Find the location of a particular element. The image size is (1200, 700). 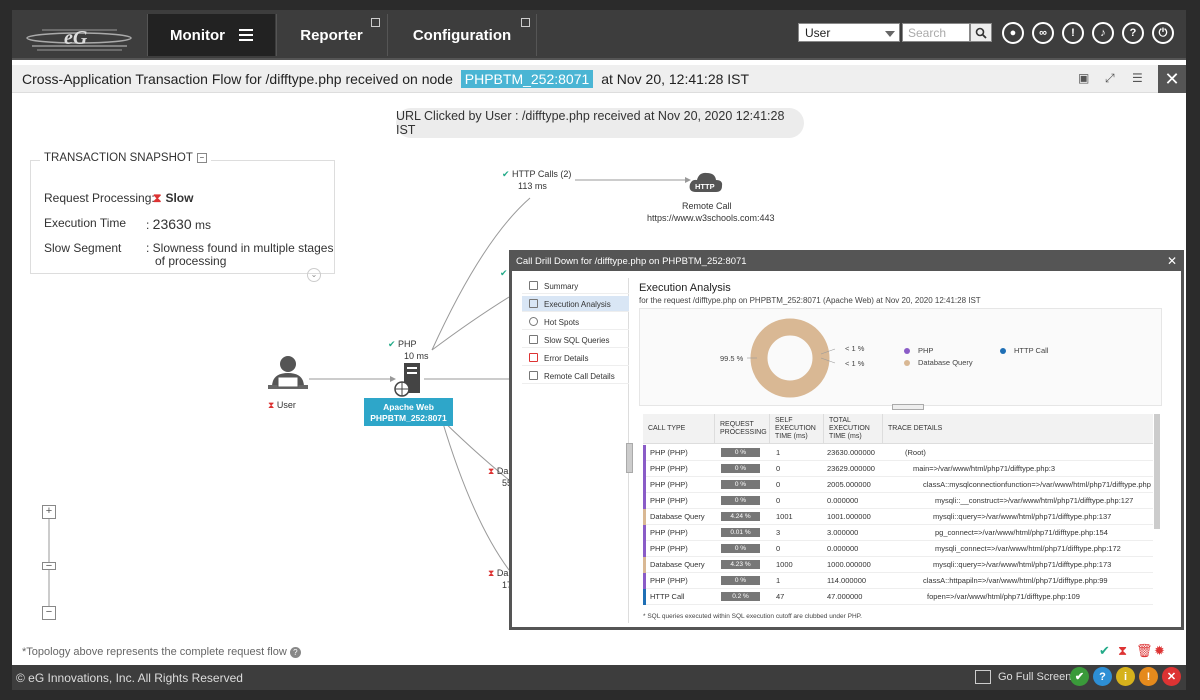

eg-logo: eG is located at coordinates (79, 39).